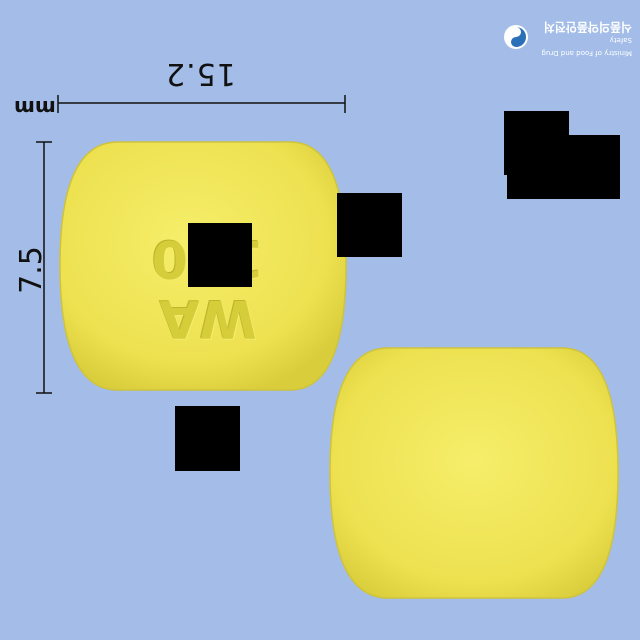  I want to click on org-name-english: Ministry of Food and Drug Safety, so click(586, 46).